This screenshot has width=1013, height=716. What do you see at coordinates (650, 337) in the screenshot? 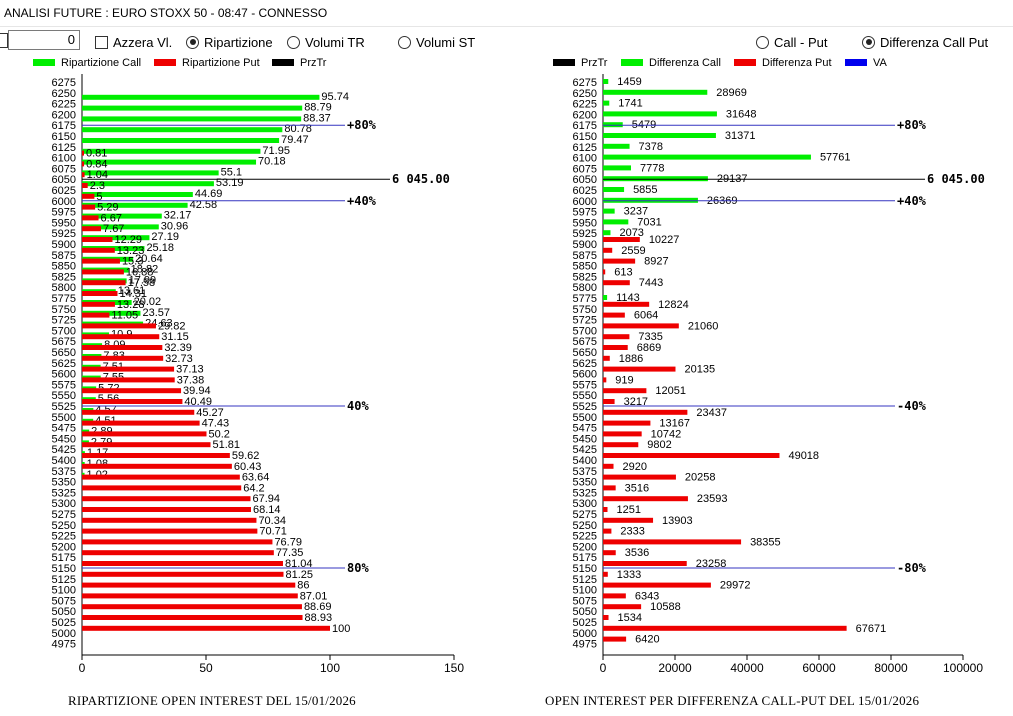
I see `diff-value-label: 7335` at bounding box center [650, 337].